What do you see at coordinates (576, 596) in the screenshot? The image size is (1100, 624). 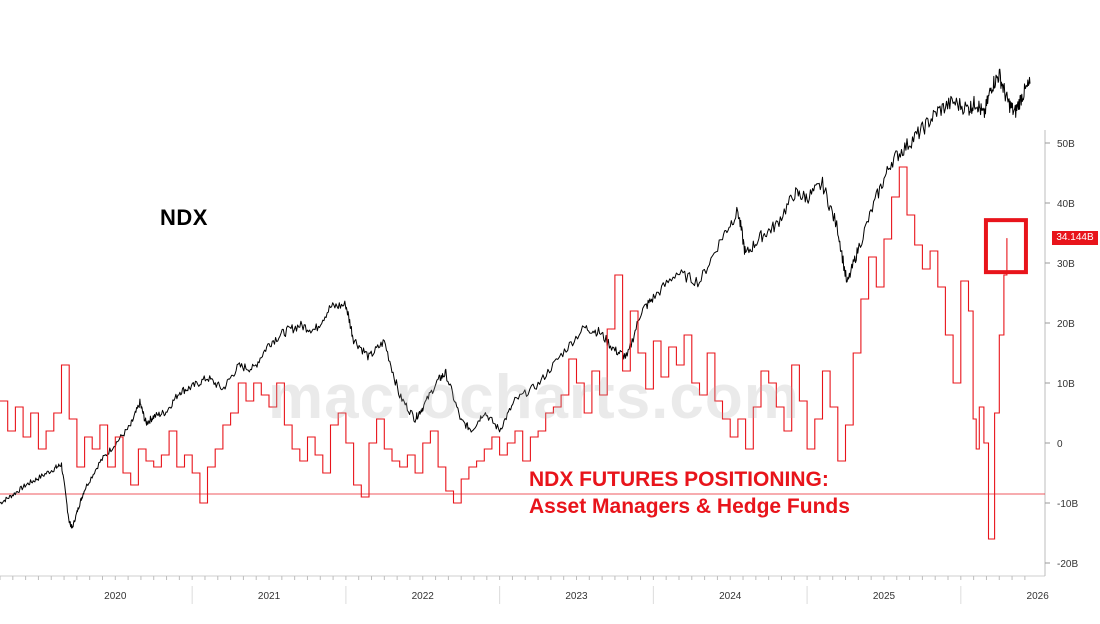 I see `x-tick-label: 2023` at bounding box center [576, 596].